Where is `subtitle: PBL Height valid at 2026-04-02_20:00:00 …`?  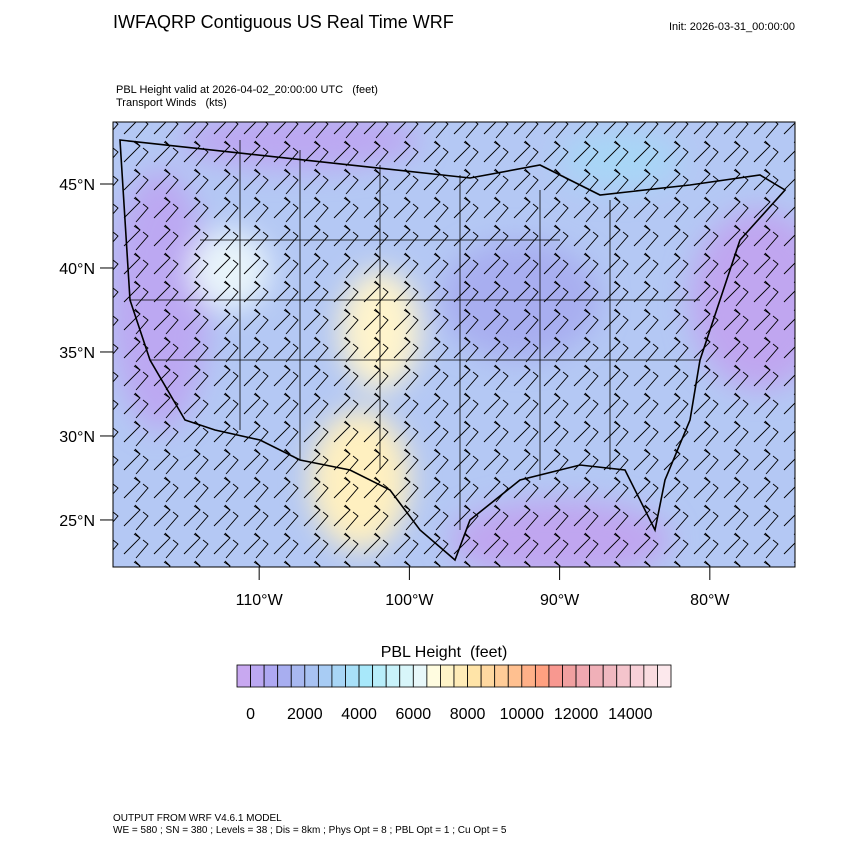
subtitle: PBL Height valid at 2026-04-02_20:00:00 … is located at coordinates (247, 90).